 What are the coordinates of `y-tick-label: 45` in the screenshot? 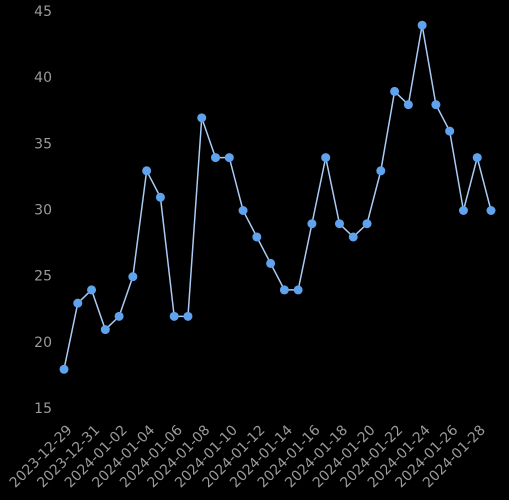 It's located at (43, 12).